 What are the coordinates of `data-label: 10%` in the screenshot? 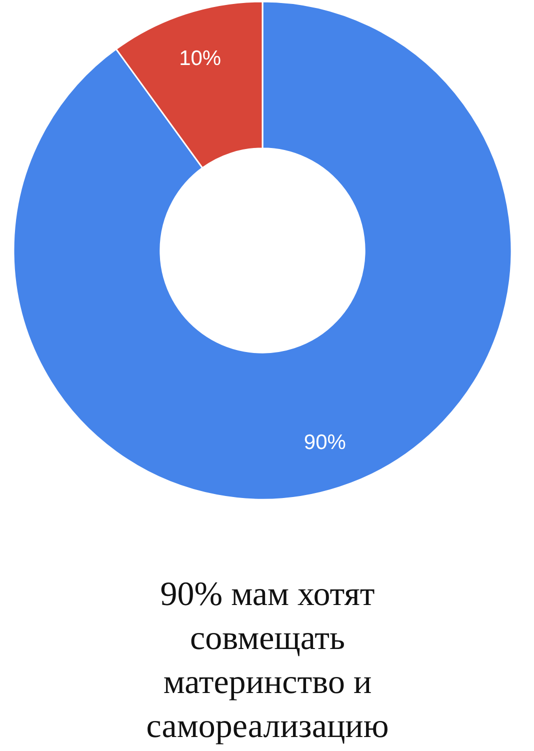 It's located at (200, 58).